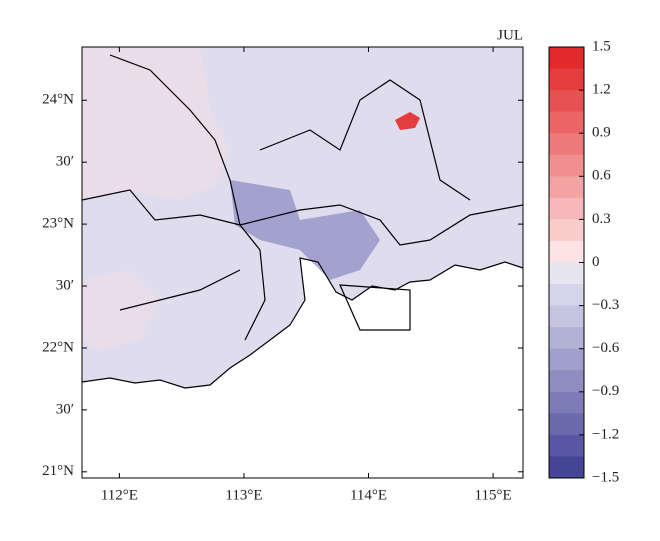 The height and width of the screenshot is (541, 660). Describe the element at coordinates (156, 123) in the screenshot. I see `warm-patch` at that location.